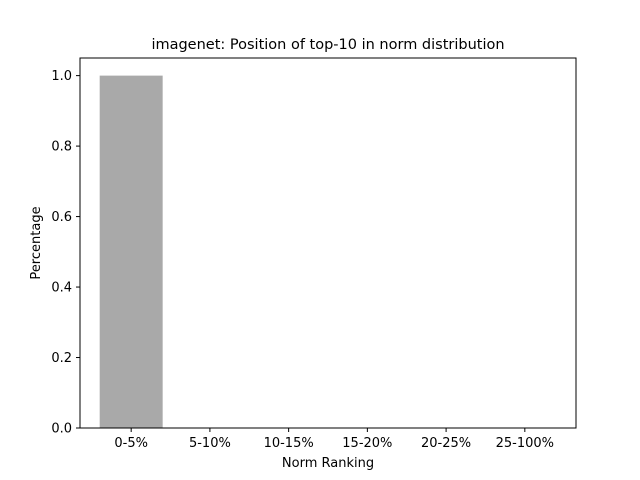 This screenshot has width=640, height=480. I want to click on y-tick-label: 0.8, so click(61, 147).